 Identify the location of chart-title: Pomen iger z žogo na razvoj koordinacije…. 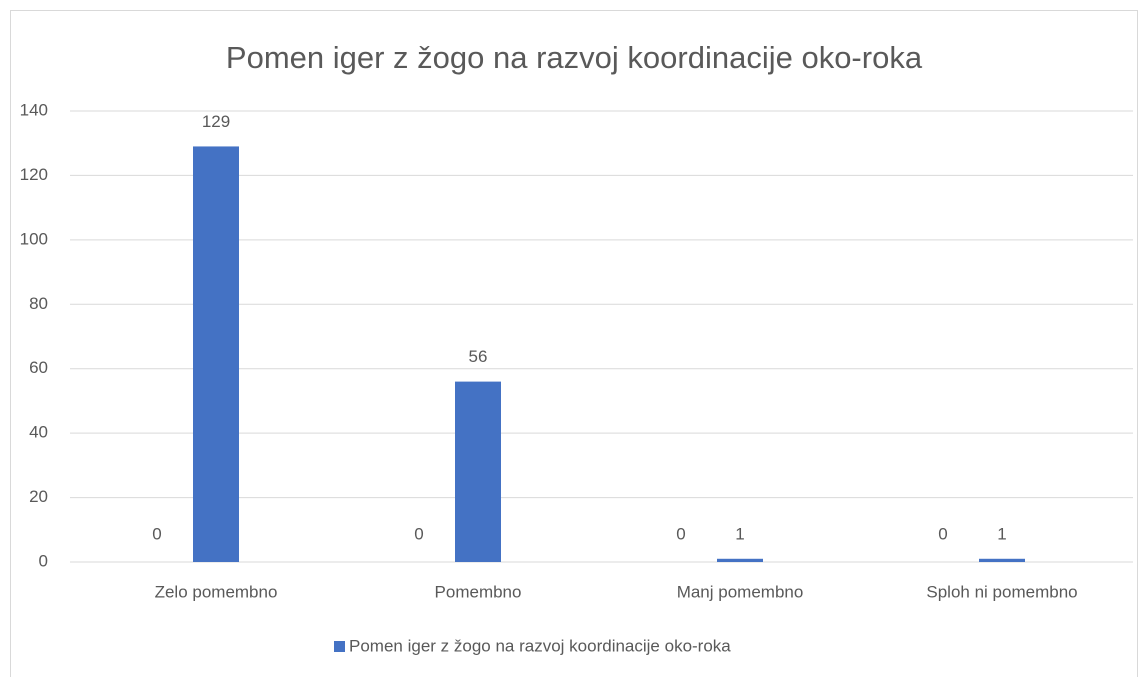
(574, 57).